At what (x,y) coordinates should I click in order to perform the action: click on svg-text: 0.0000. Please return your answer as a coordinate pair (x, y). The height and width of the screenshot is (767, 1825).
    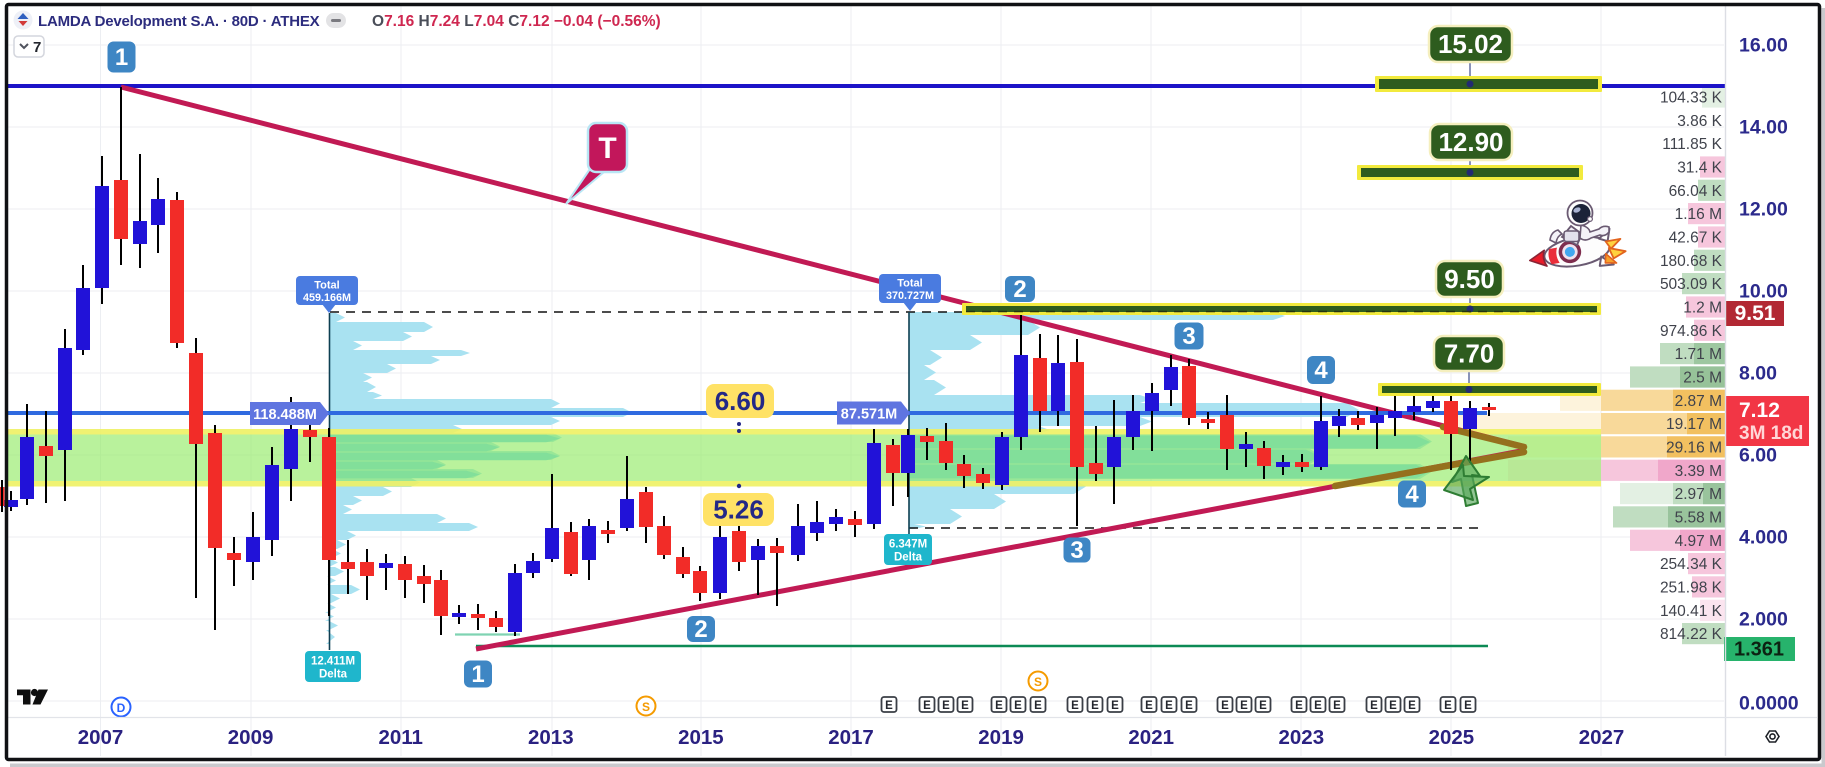
    Looking at the image, I should click on (1769, 704).